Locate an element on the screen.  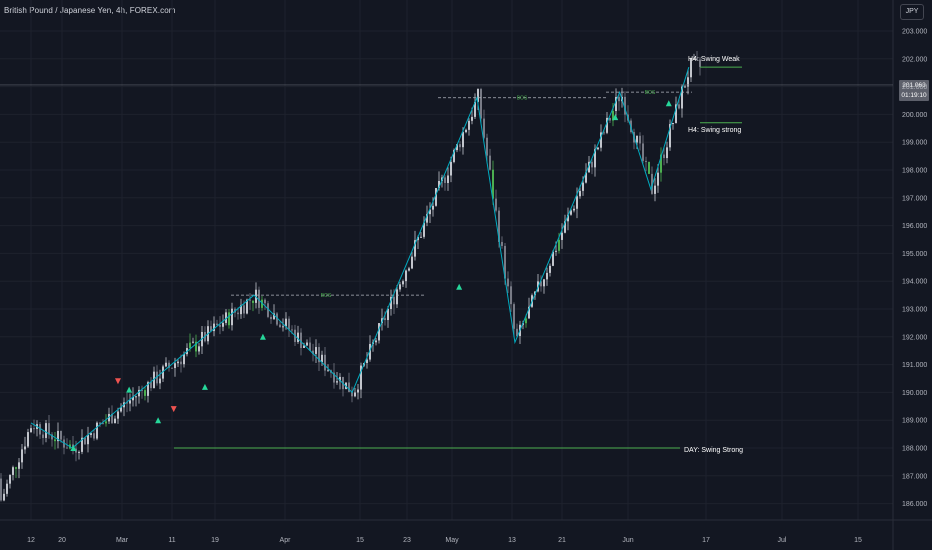
price-tick-label: 202.000 is located at coordinates (914, 59).